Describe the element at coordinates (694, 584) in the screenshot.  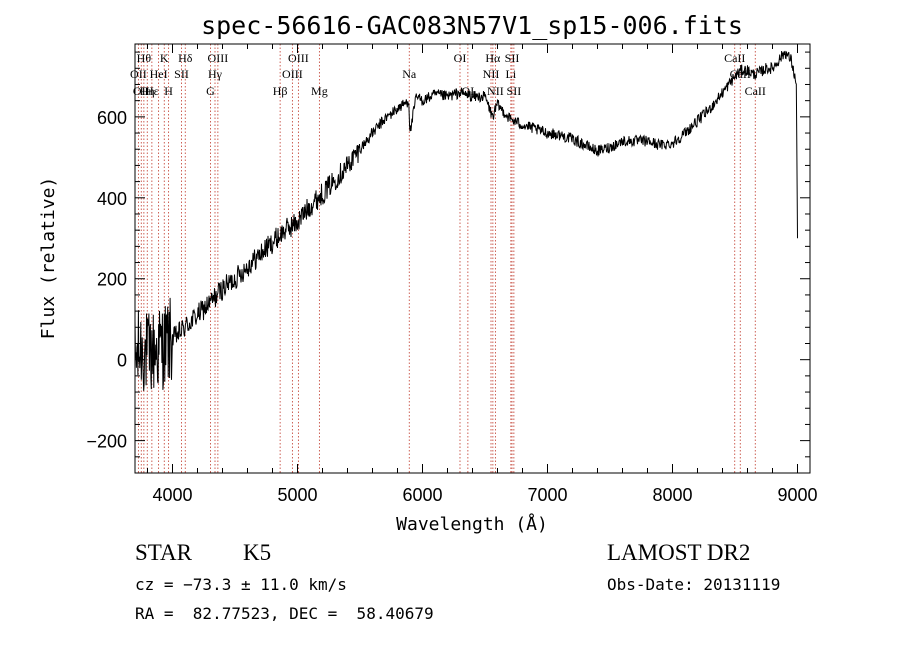
I see `obs-date-text: Obs-Date: 20131119` at that location.